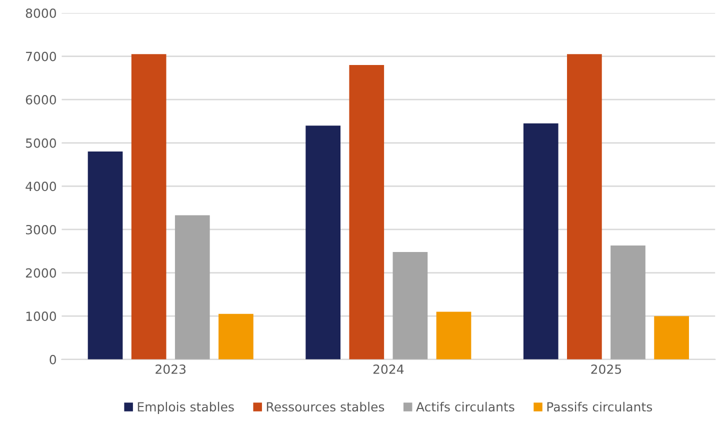 The height and width of the screenshot is (433, 726). I want to click on y-tick-label: 8000, so click(41, 13).